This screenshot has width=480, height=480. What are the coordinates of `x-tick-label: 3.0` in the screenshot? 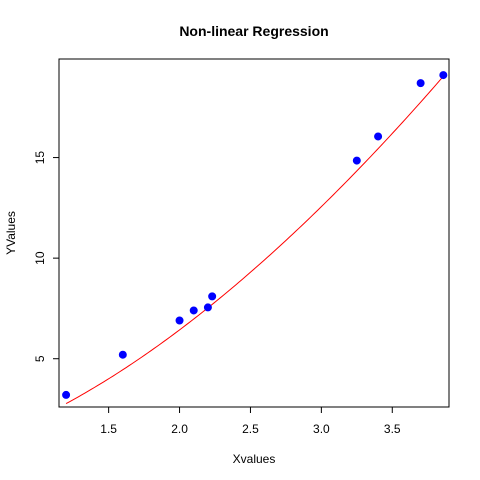 It's located at (321, 429).